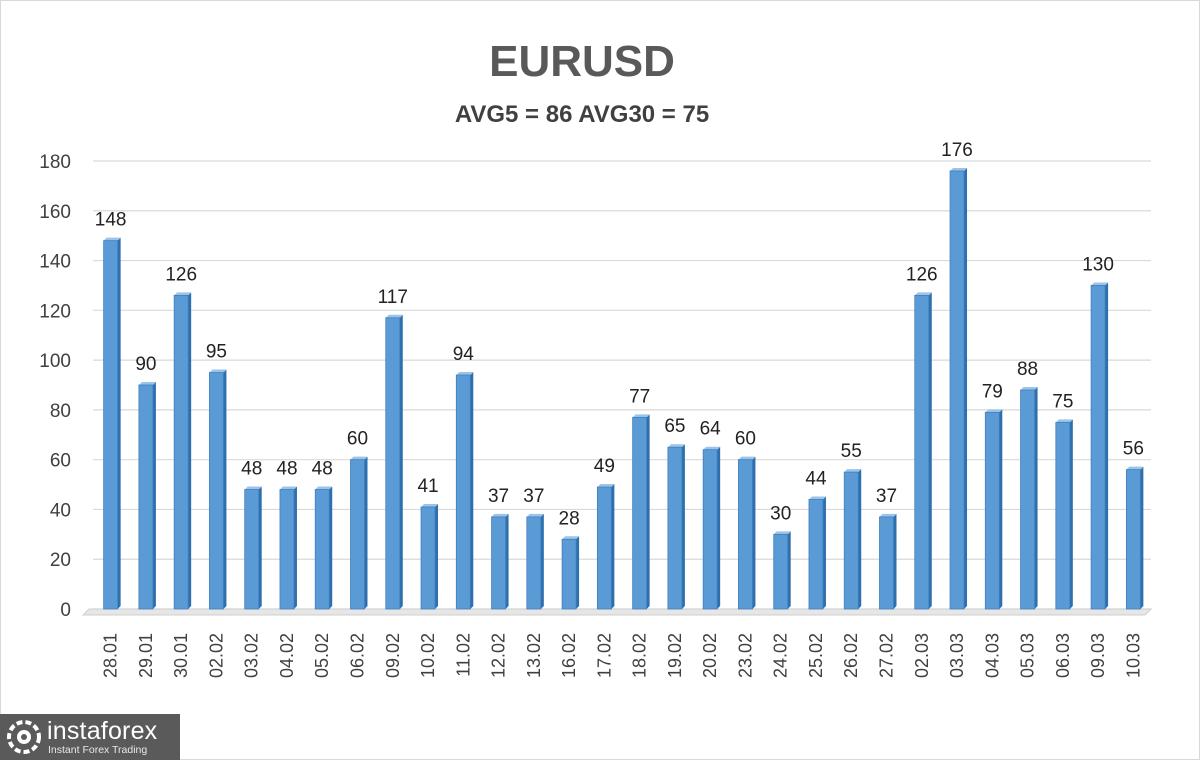 The image size is (1200, 761). What do you see at coordinates (640, 655) in the screenshot?
I see `x-tick-label: 18.02` at bounding box center [640, 655].